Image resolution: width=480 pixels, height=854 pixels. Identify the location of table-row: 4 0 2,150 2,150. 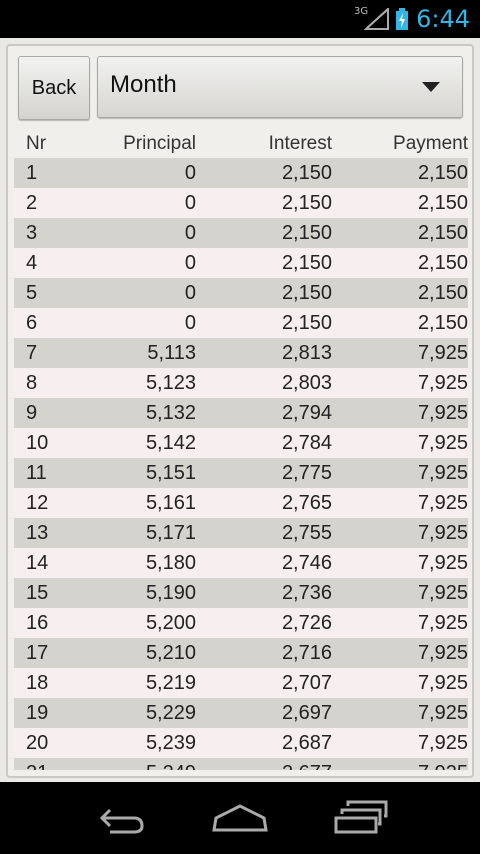
(241, 263).